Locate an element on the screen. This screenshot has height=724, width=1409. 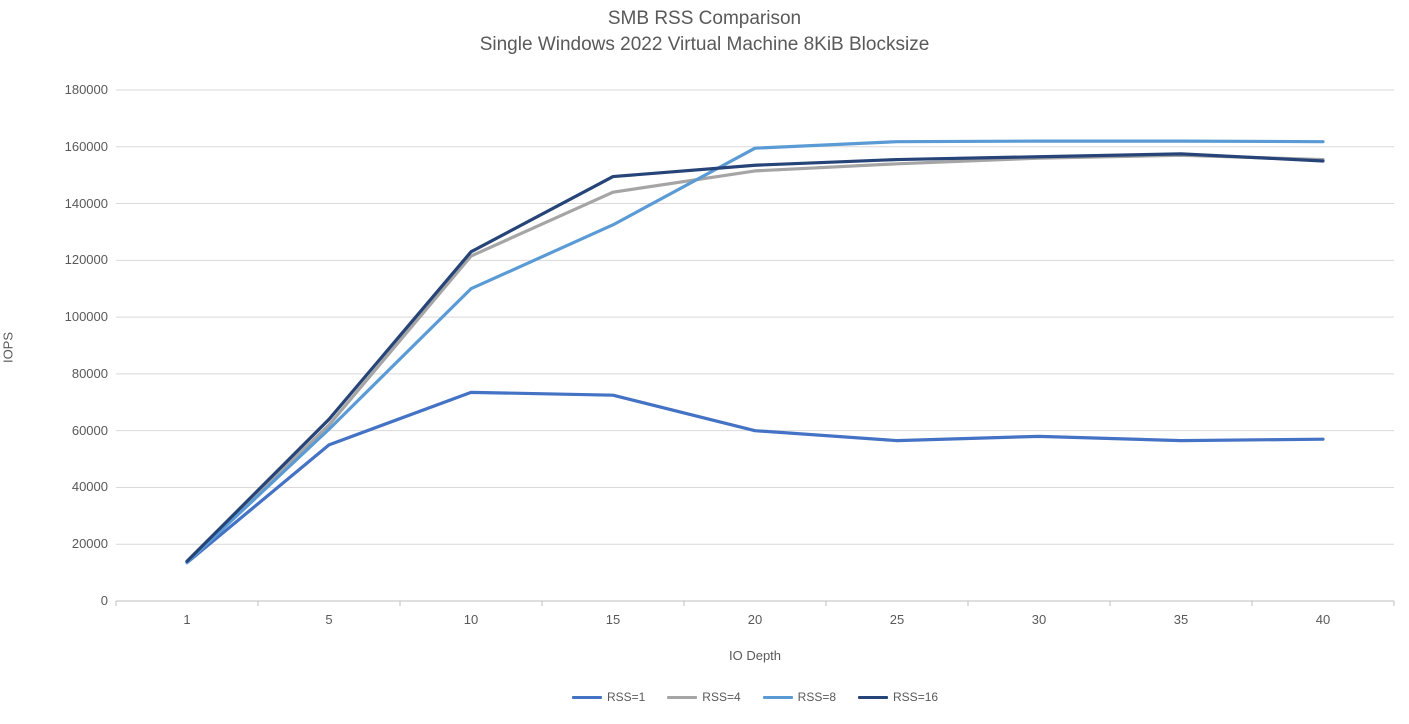
y-tick-label: 60000 is located at coordinates (89, 430).